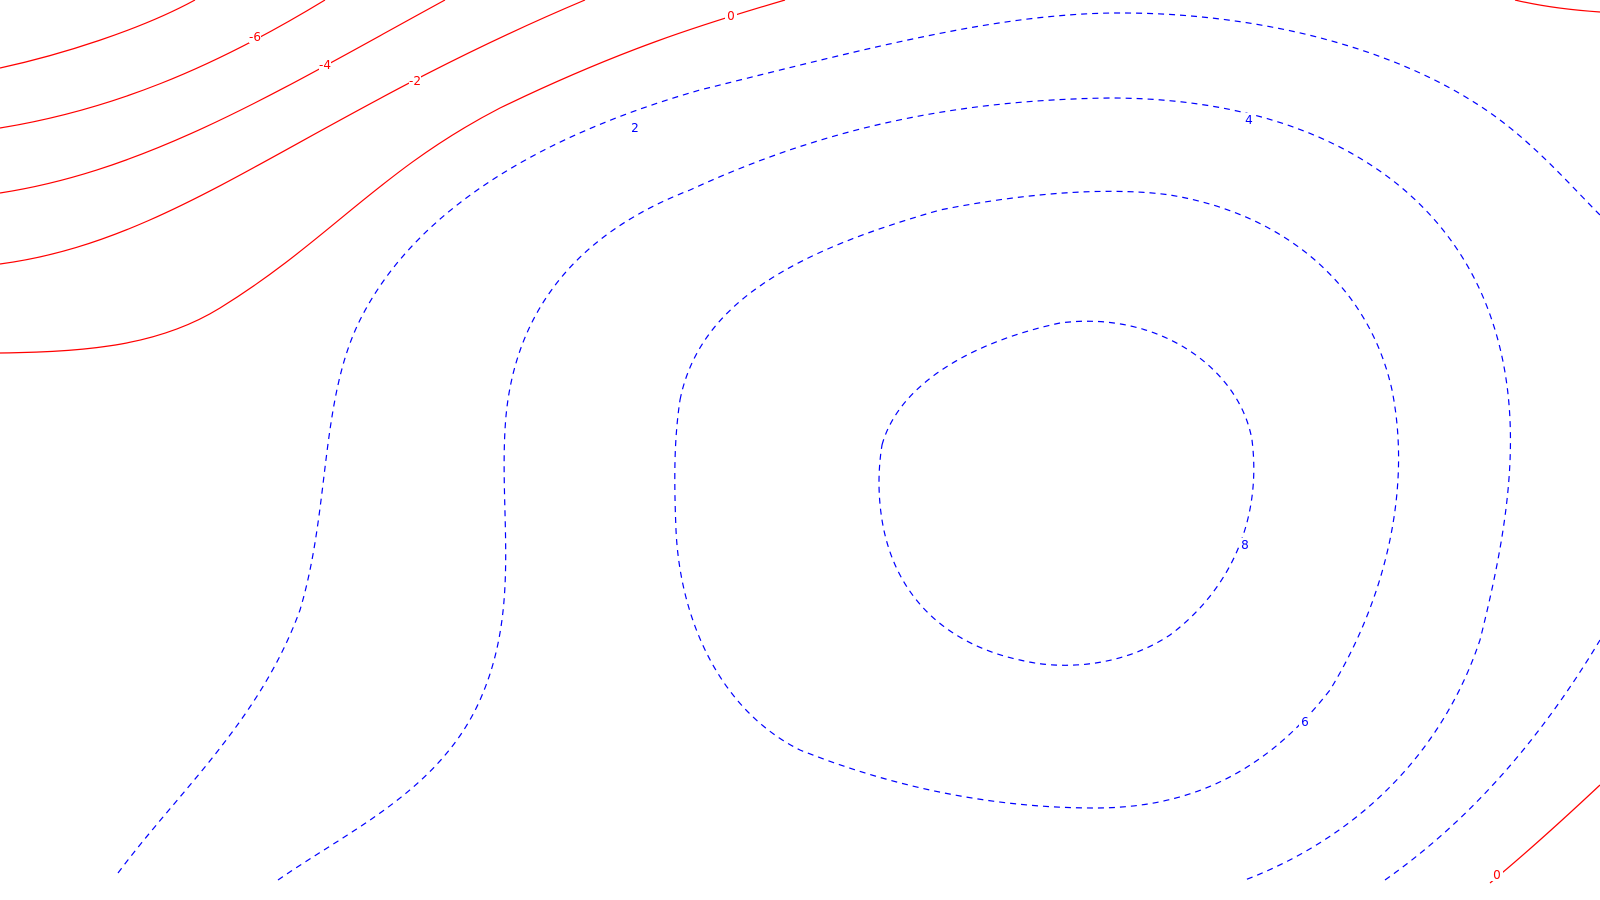 The height and width of the screenshot is (900, 1600). I want to click on contour-label-8-8: 8, so click(1245, 545).